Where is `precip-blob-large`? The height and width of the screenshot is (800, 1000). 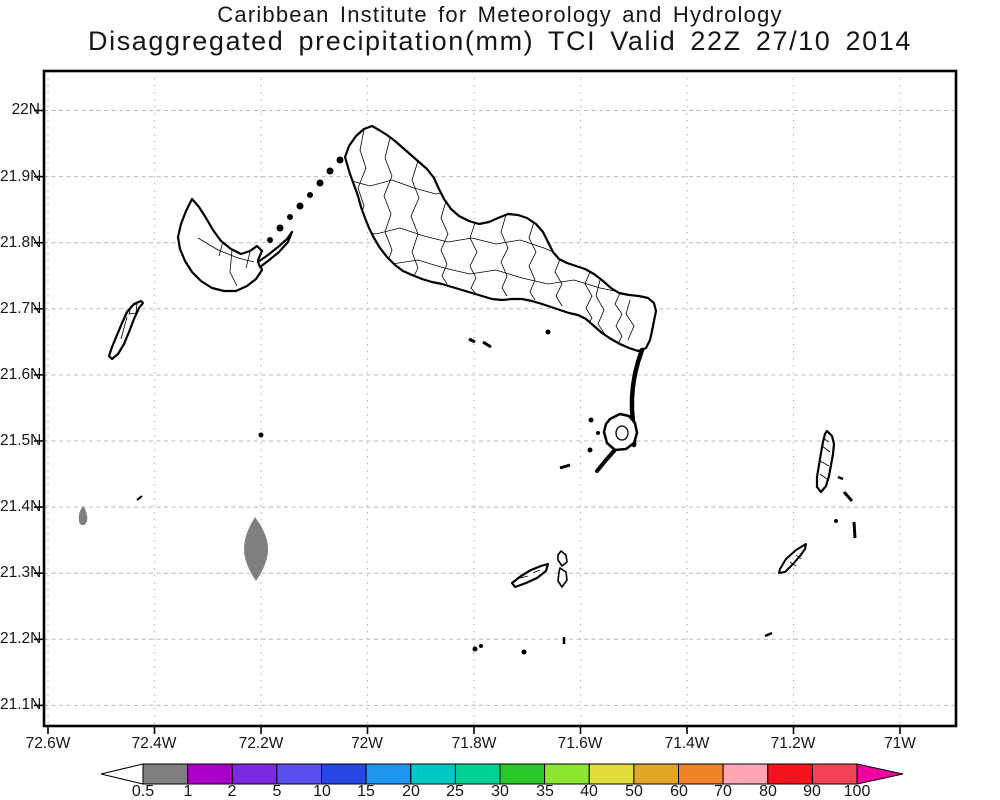
precip-blob-large is located at coordinates (256, 549).